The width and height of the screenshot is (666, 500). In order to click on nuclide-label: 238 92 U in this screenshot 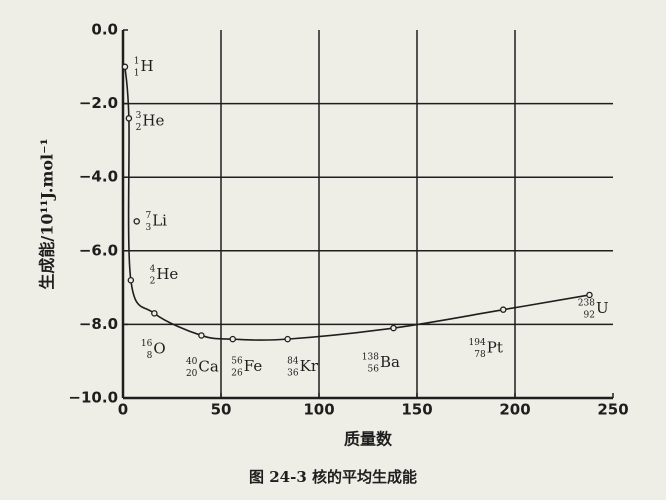, I will do `click(593, 309)`.